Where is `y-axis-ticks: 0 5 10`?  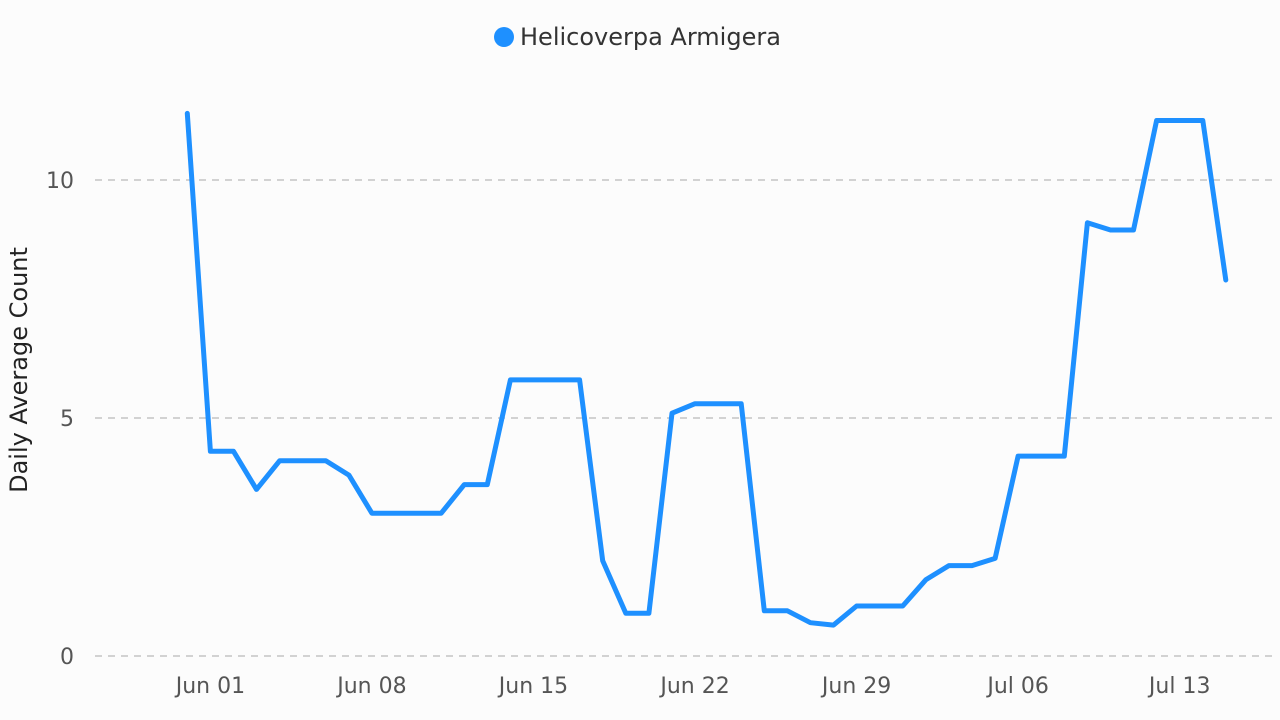
y-axis-ticks: 0 5 10 is located at coordinates (60, 419).